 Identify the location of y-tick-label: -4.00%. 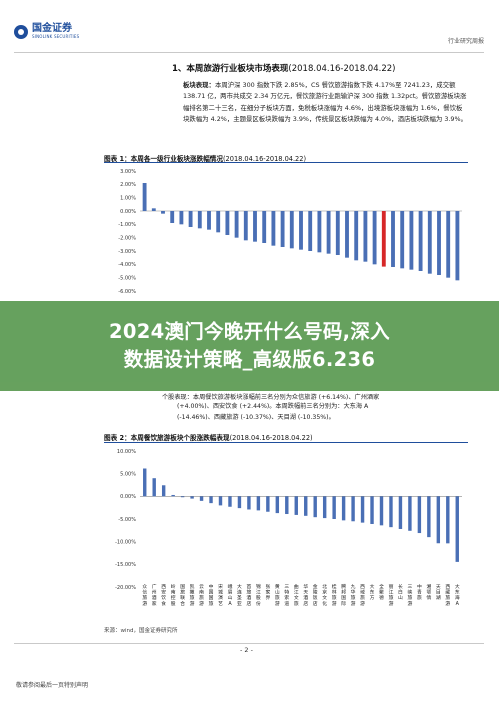
(127, 265).